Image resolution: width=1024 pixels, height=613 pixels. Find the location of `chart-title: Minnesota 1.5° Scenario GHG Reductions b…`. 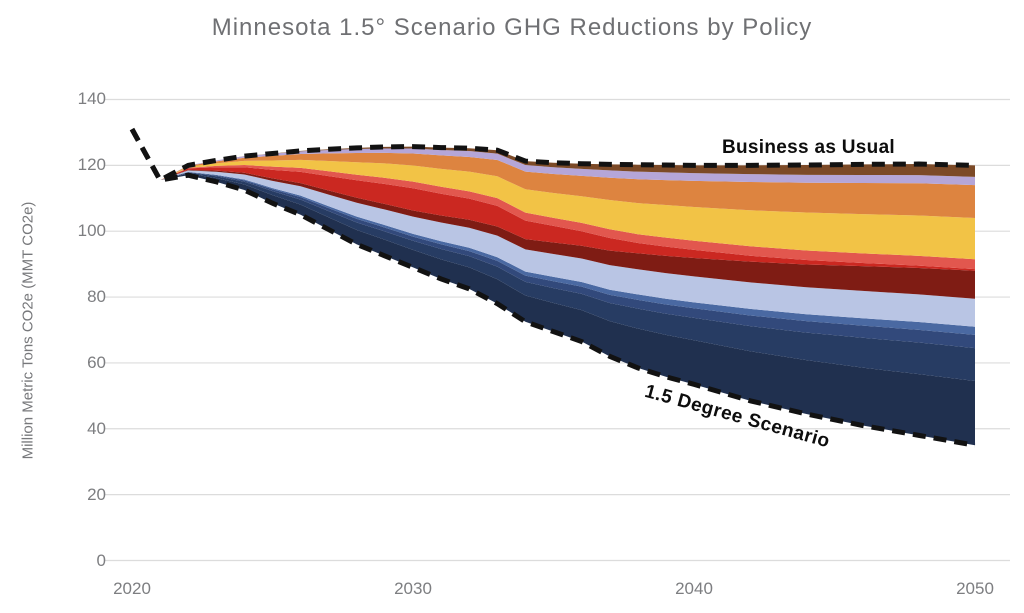

chart-title: Minnesota 1.5° Scenario GHG Reductions b… is located at coordinates (512, 27).